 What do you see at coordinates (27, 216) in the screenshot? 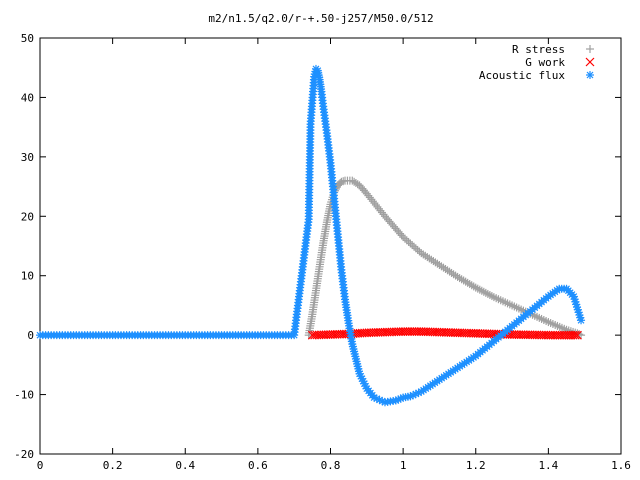
I see `y-tick-label: 20` at bounding box center [27, 216].